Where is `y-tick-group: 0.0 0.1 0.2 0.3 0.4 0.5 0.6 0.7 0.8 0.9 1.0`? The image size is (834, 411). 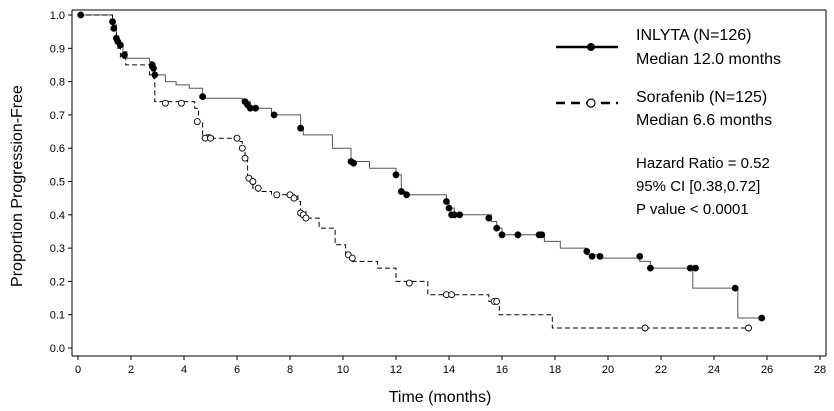
y-tick-group: 0.0 0.1 0.2 0.3 0.4 0.5 0.6 0.7 0.8 0.9 1.0 is located at coordinates (61, 182).